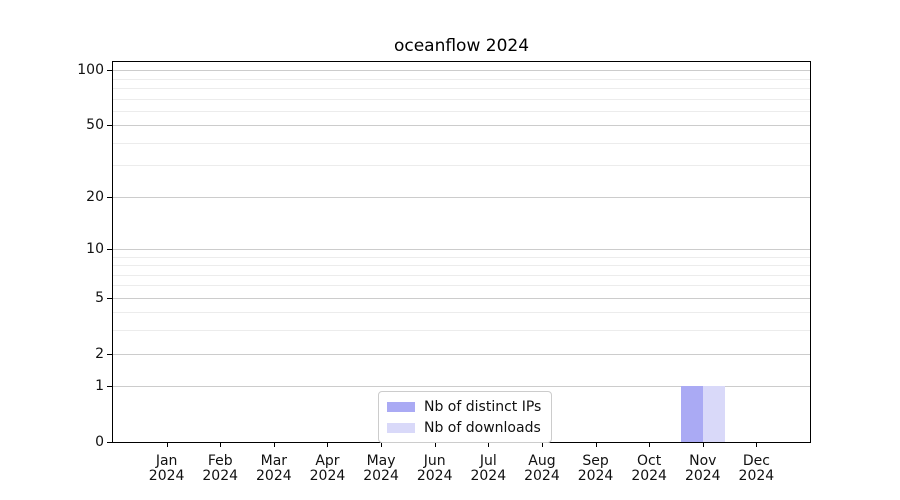 The image size is (900, 500). What do you see at coordinates (95, 248) in the screenshot?
I see `y-tick-label: 10` at bounding box center [95, 248].